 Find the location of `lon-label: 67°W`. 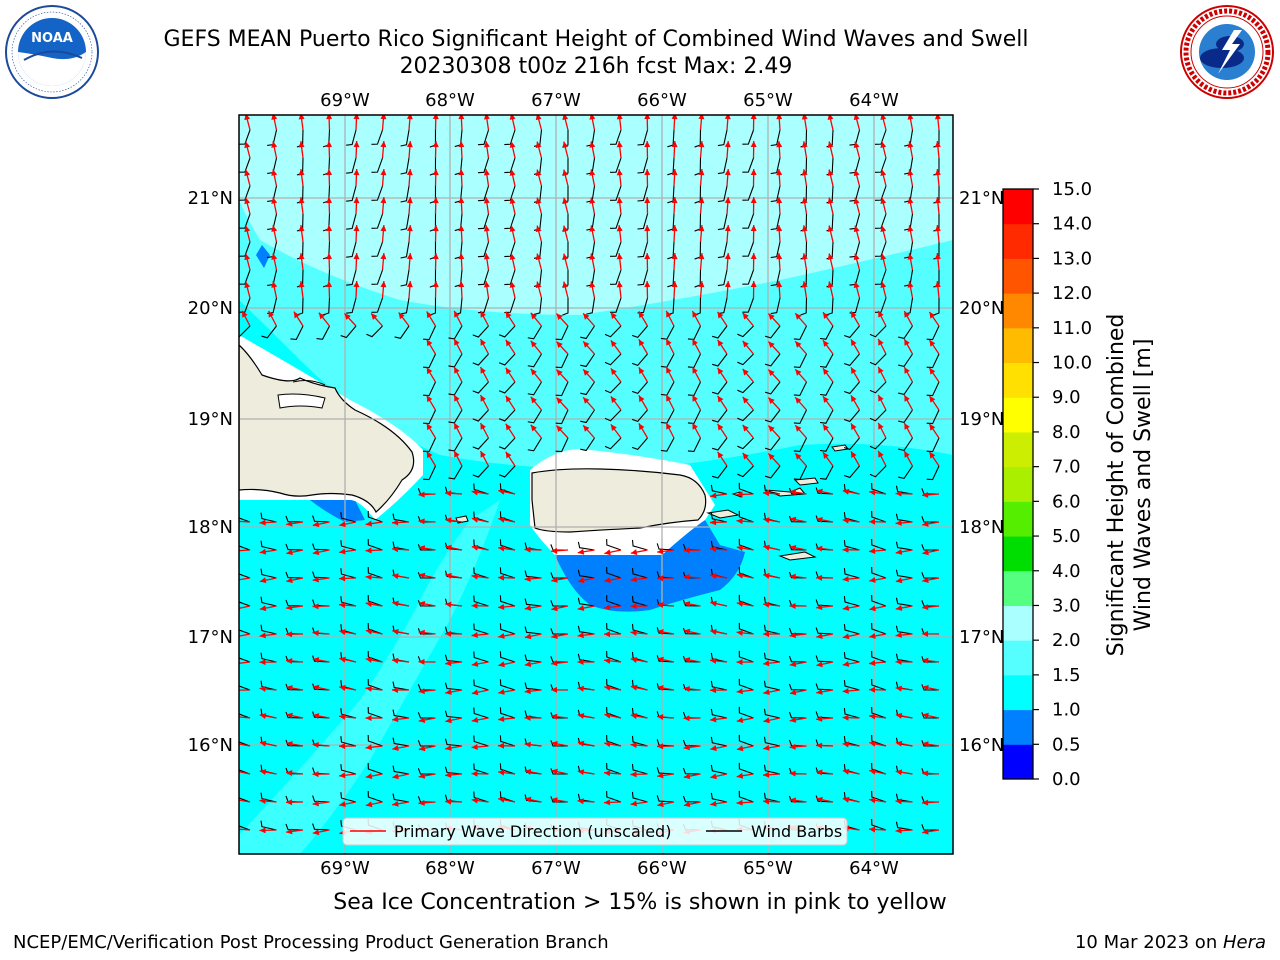

lon-label: 67°W is located at coordinates (556, 100).